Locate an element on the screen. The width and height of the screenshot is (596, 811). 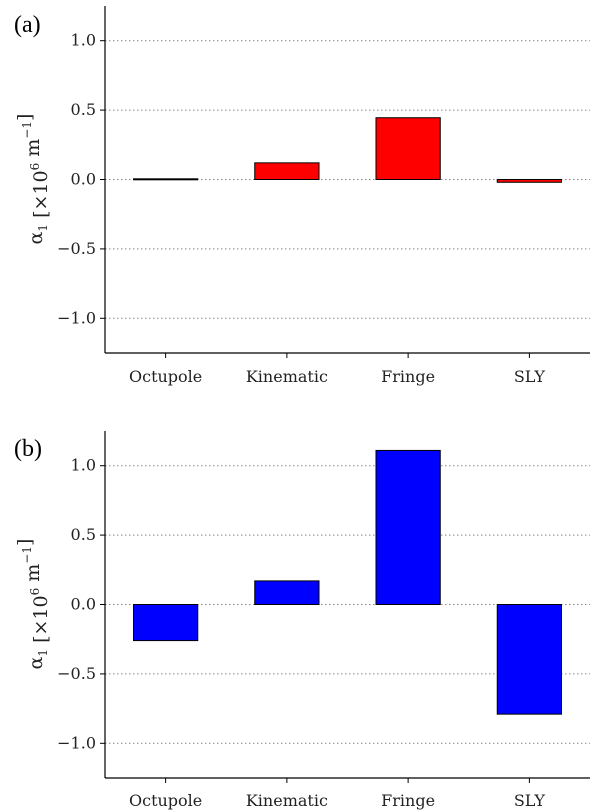
panel-label: (a) is located at coordinates (27, 25).